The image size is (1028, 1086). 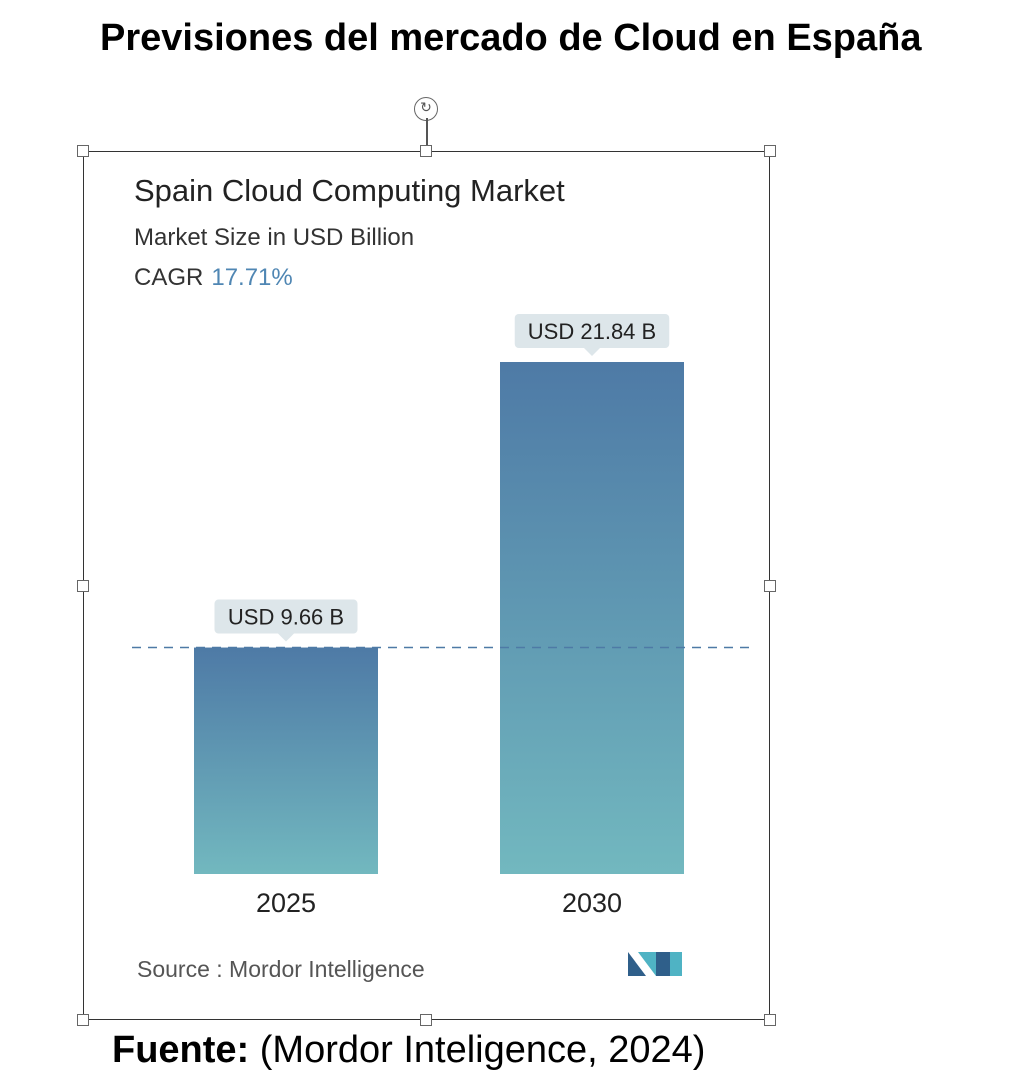 I want to click on resize-handle-top-right, so click(x=770, y=151).